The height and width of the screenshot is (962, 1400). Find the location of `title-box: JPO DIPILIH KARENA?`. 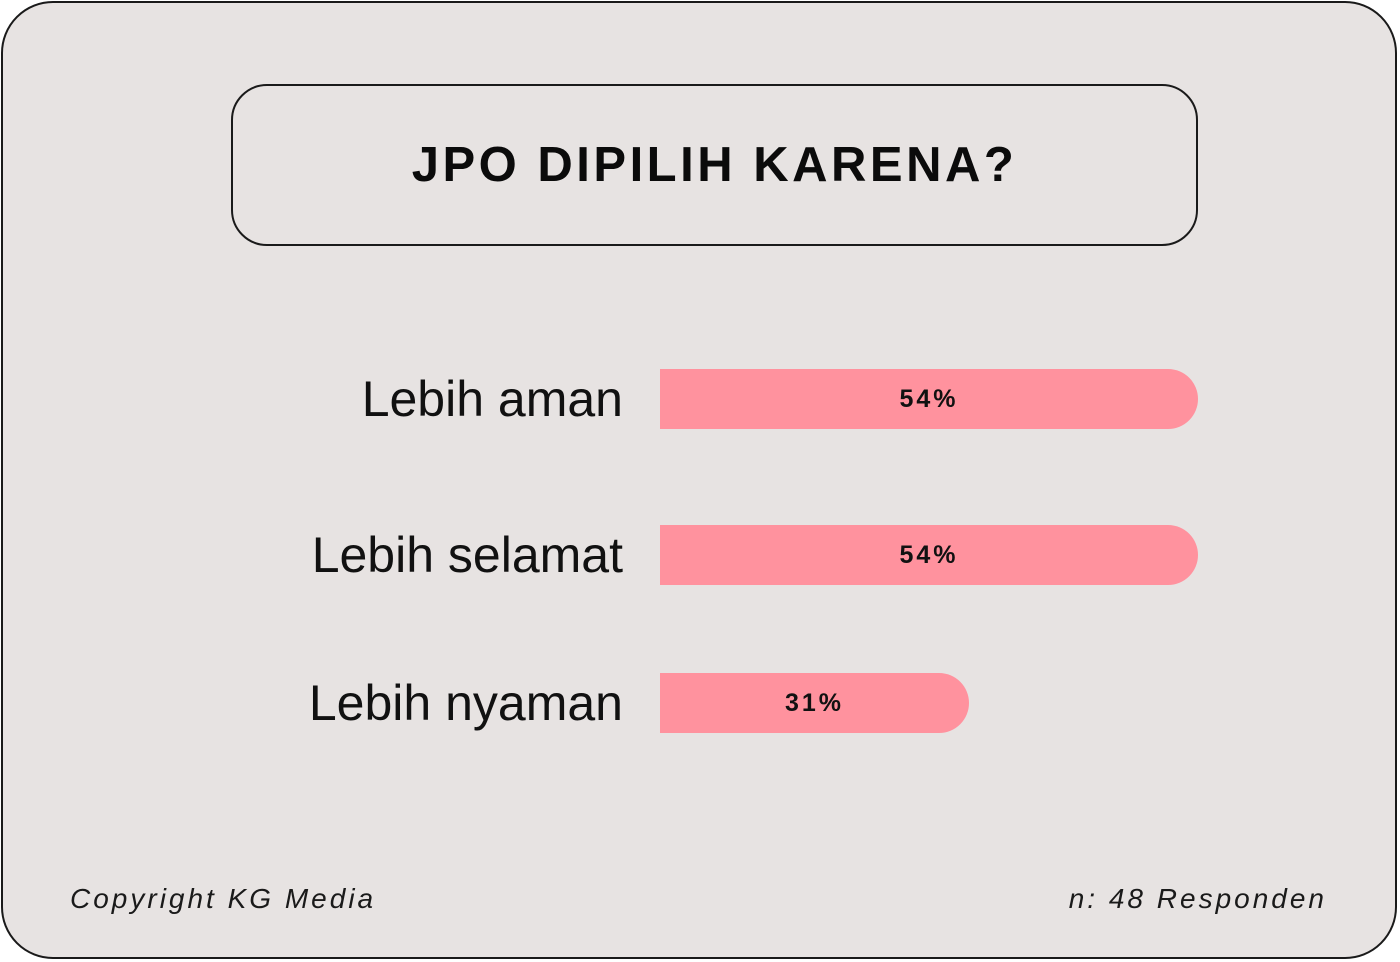

title-box: JPO DIPILIH KARENA? is located at coordinates (714, 165).